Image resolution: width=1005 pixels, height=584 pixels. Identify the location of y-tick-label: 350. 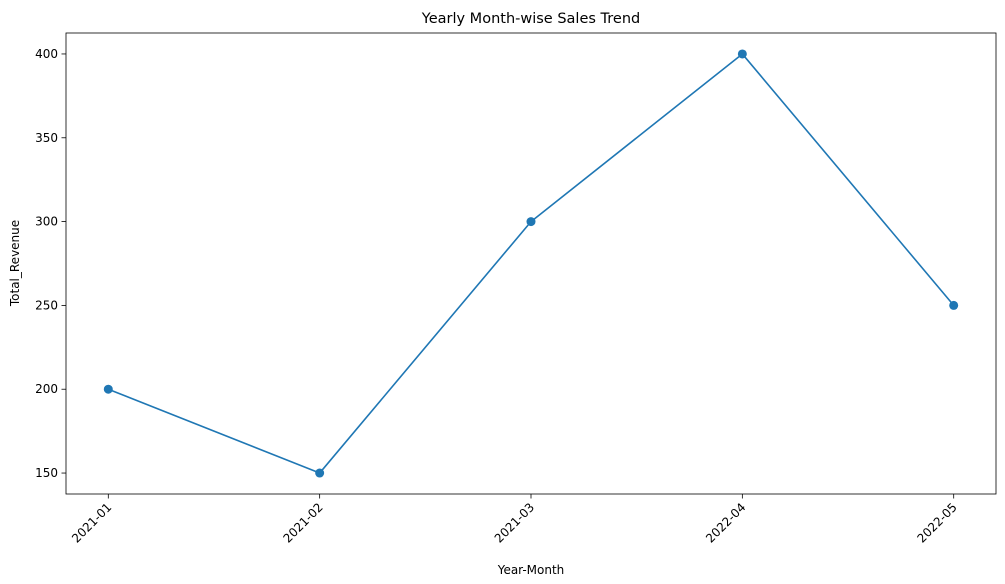
(46, 138).